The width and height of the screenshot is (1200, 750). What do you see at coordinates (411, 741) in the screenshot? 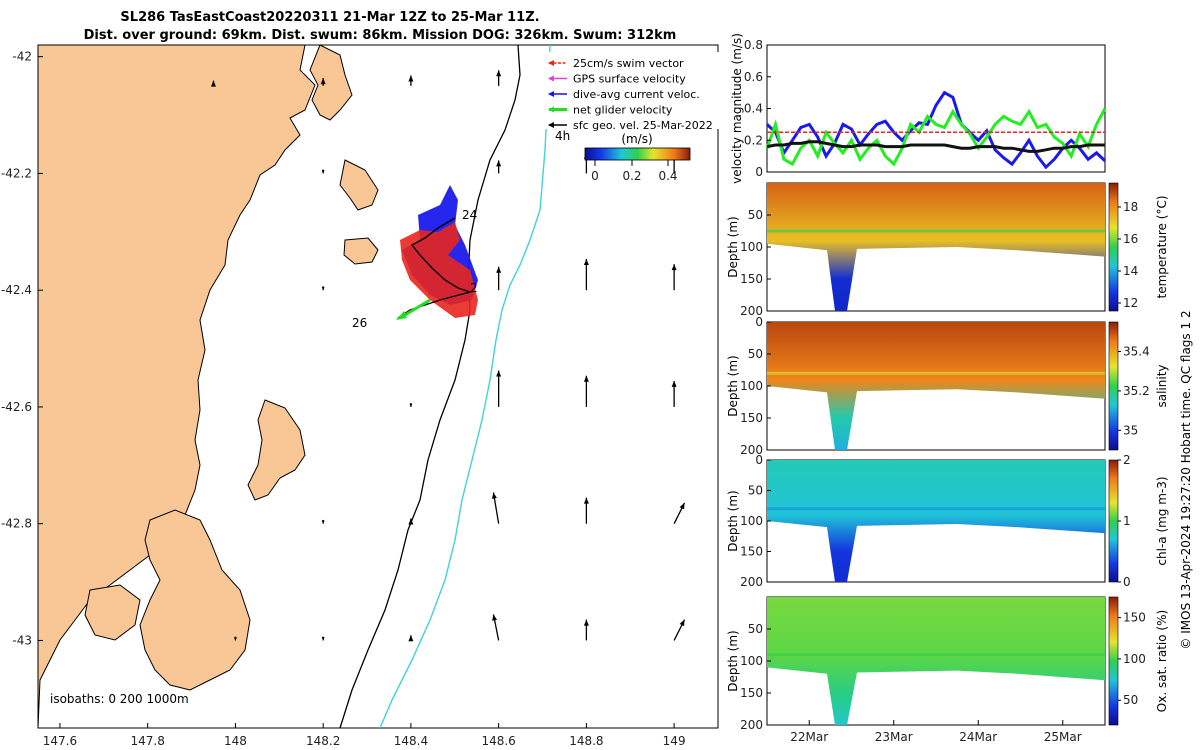
I see `map-x-tick-label: 148.4` at bounding box center [411, 741].